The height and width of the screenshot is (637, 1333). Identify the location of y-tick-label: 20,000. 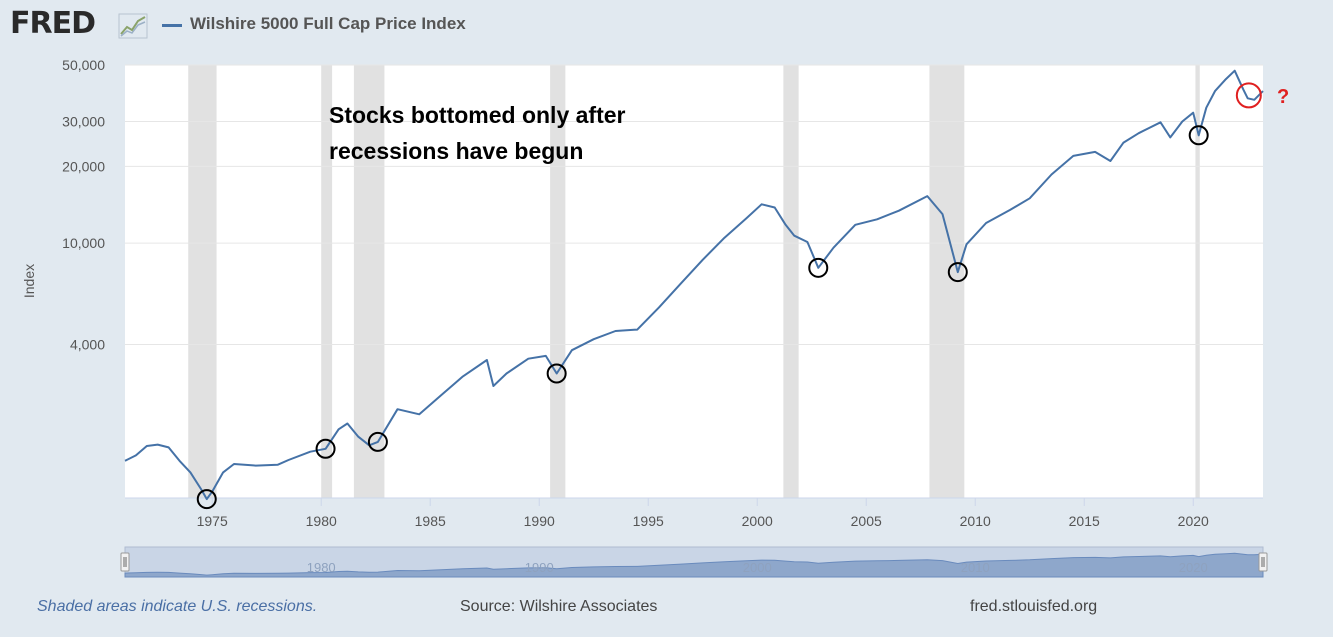
(83, 166).